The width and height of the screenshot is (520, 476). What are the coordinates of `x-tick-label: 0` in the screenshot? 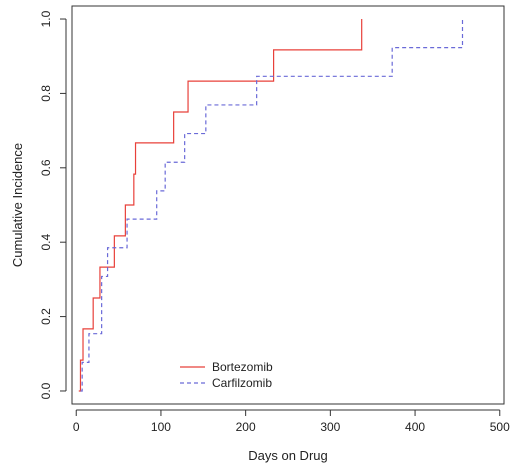 It's located at (76, 427).